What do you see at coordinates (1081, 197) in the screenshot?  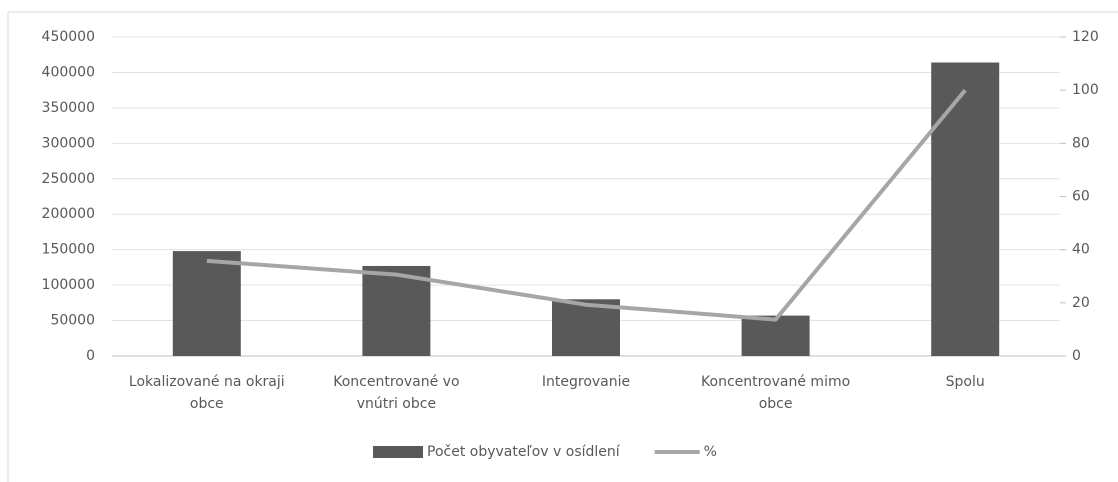 I see `y2-tick-label: 60` at bounding box center [1081, 197].